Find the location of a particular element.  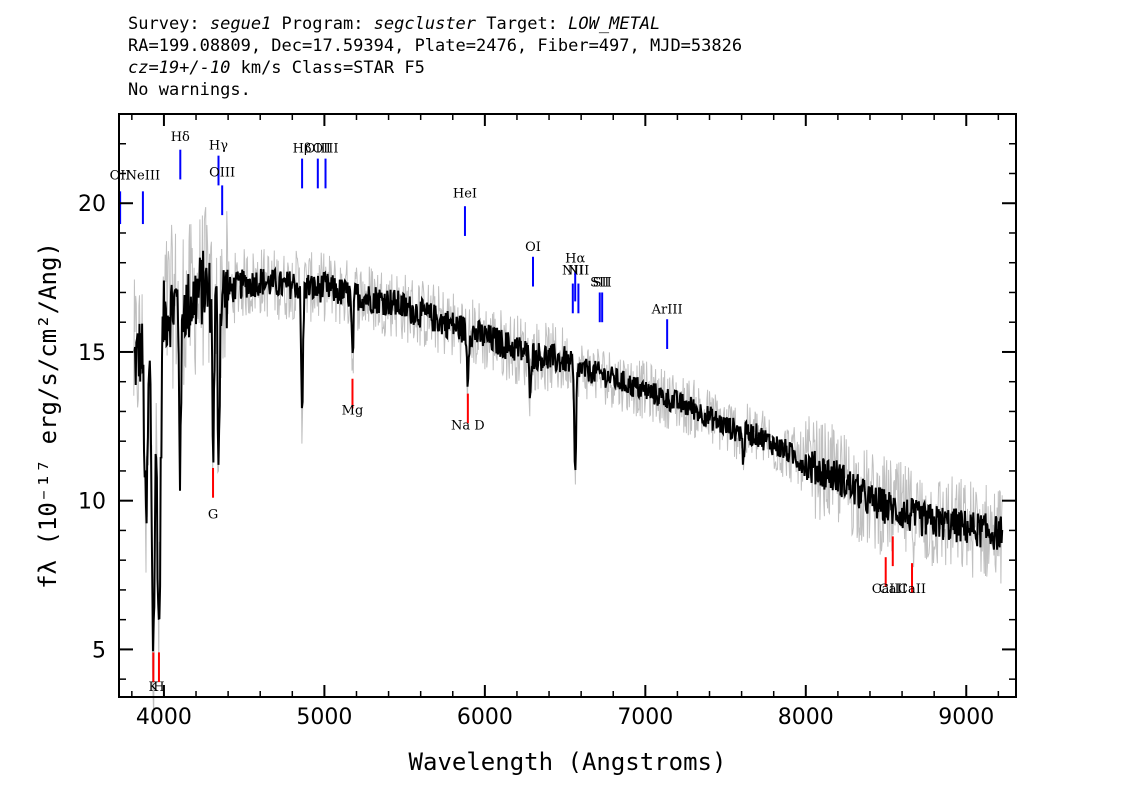

emission-line-label-1: NeIII is located at coordinates (143, 175).